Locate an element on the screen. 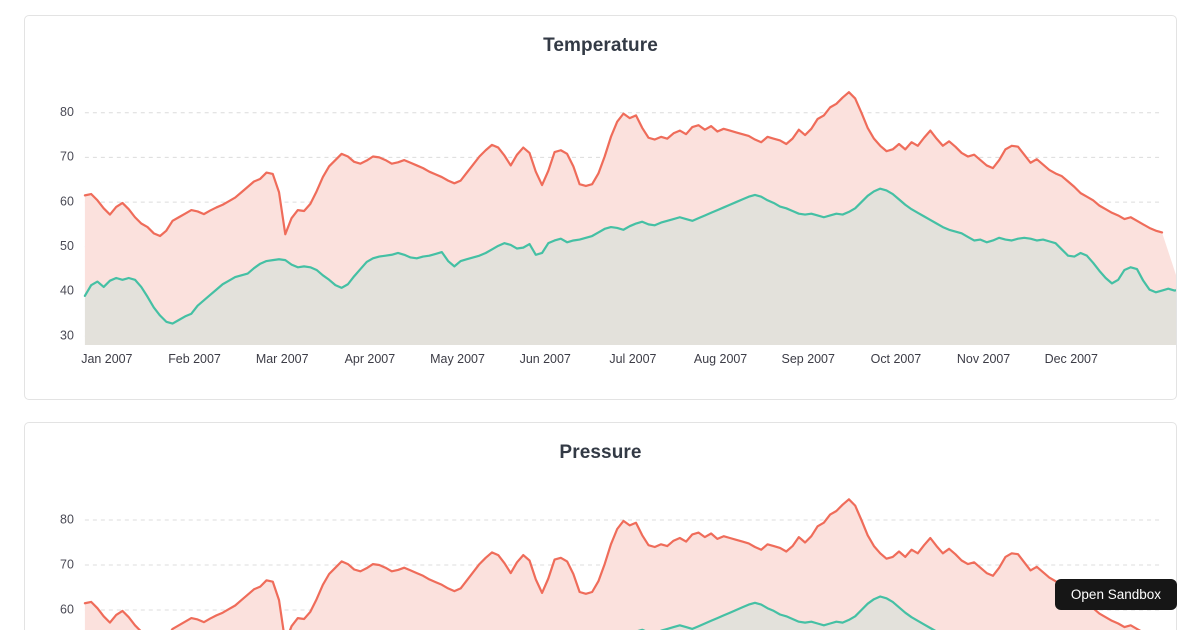  x-axis-tick-label: Apr 2007 is located at coordinates (370, 359).